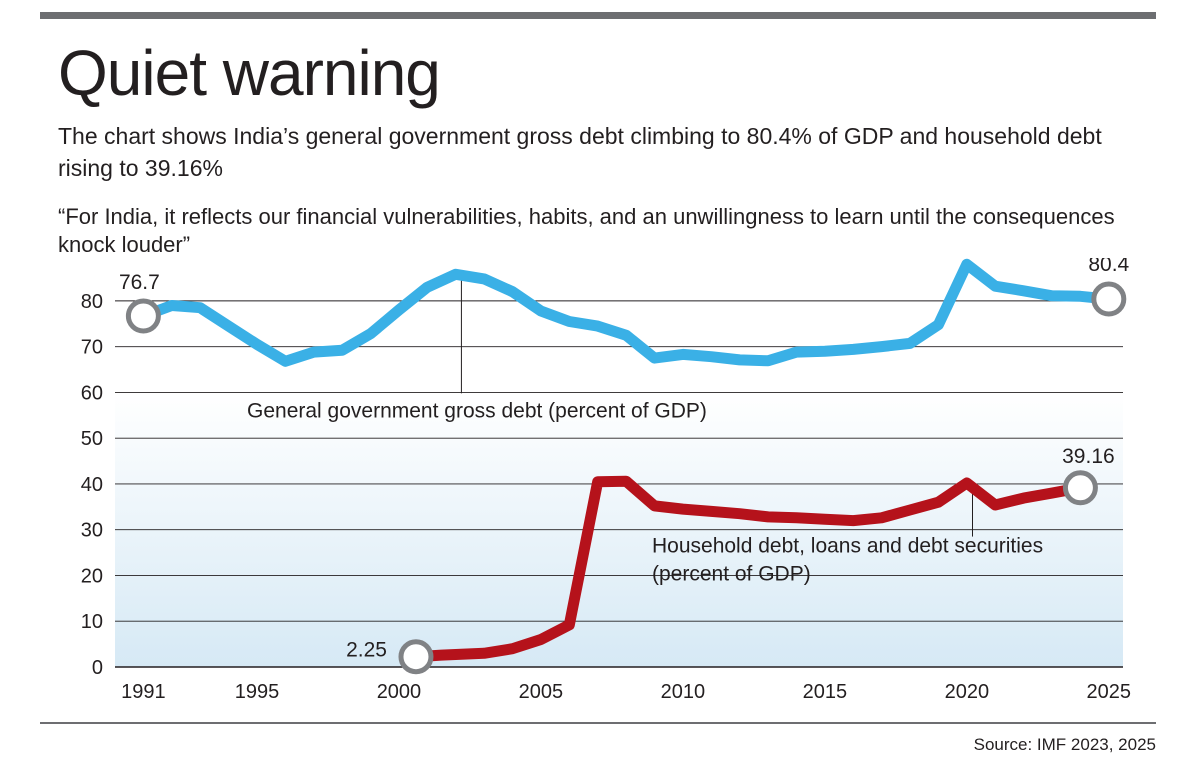 This screenshot has width=1200, height=765. Describe the element at coordinates (1109, 692) in the screenshot. I see `x-tick-label: 2025` at that location.